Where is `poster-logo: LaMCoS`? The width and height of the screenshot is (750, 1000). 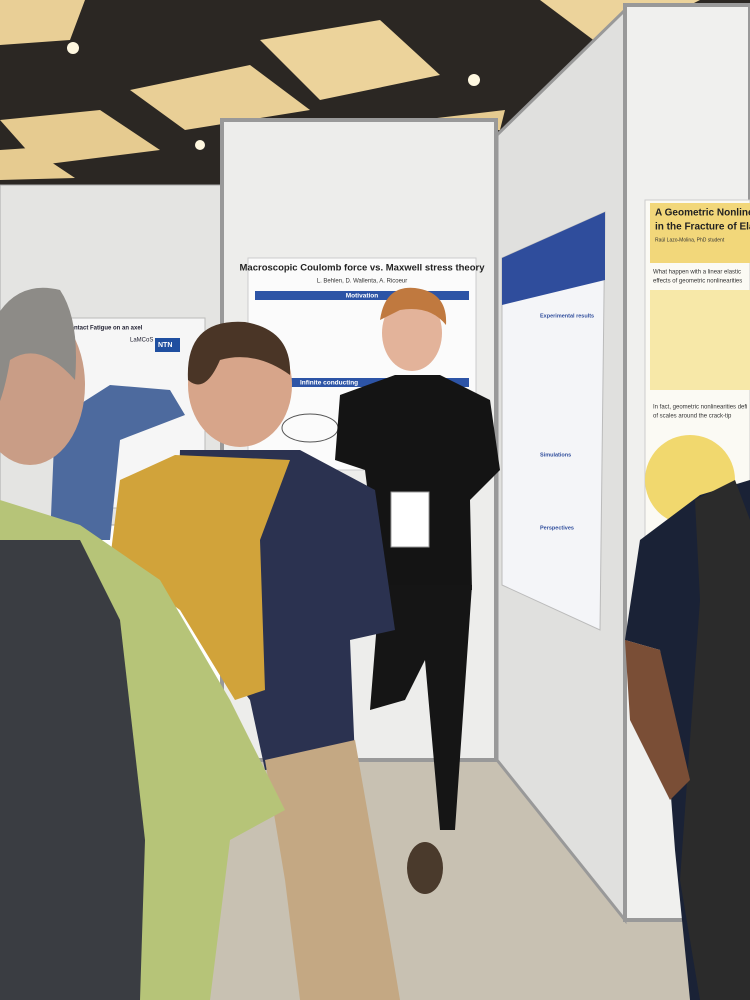 poster-logo: LaMCoS is located at coordinates (141, 341).